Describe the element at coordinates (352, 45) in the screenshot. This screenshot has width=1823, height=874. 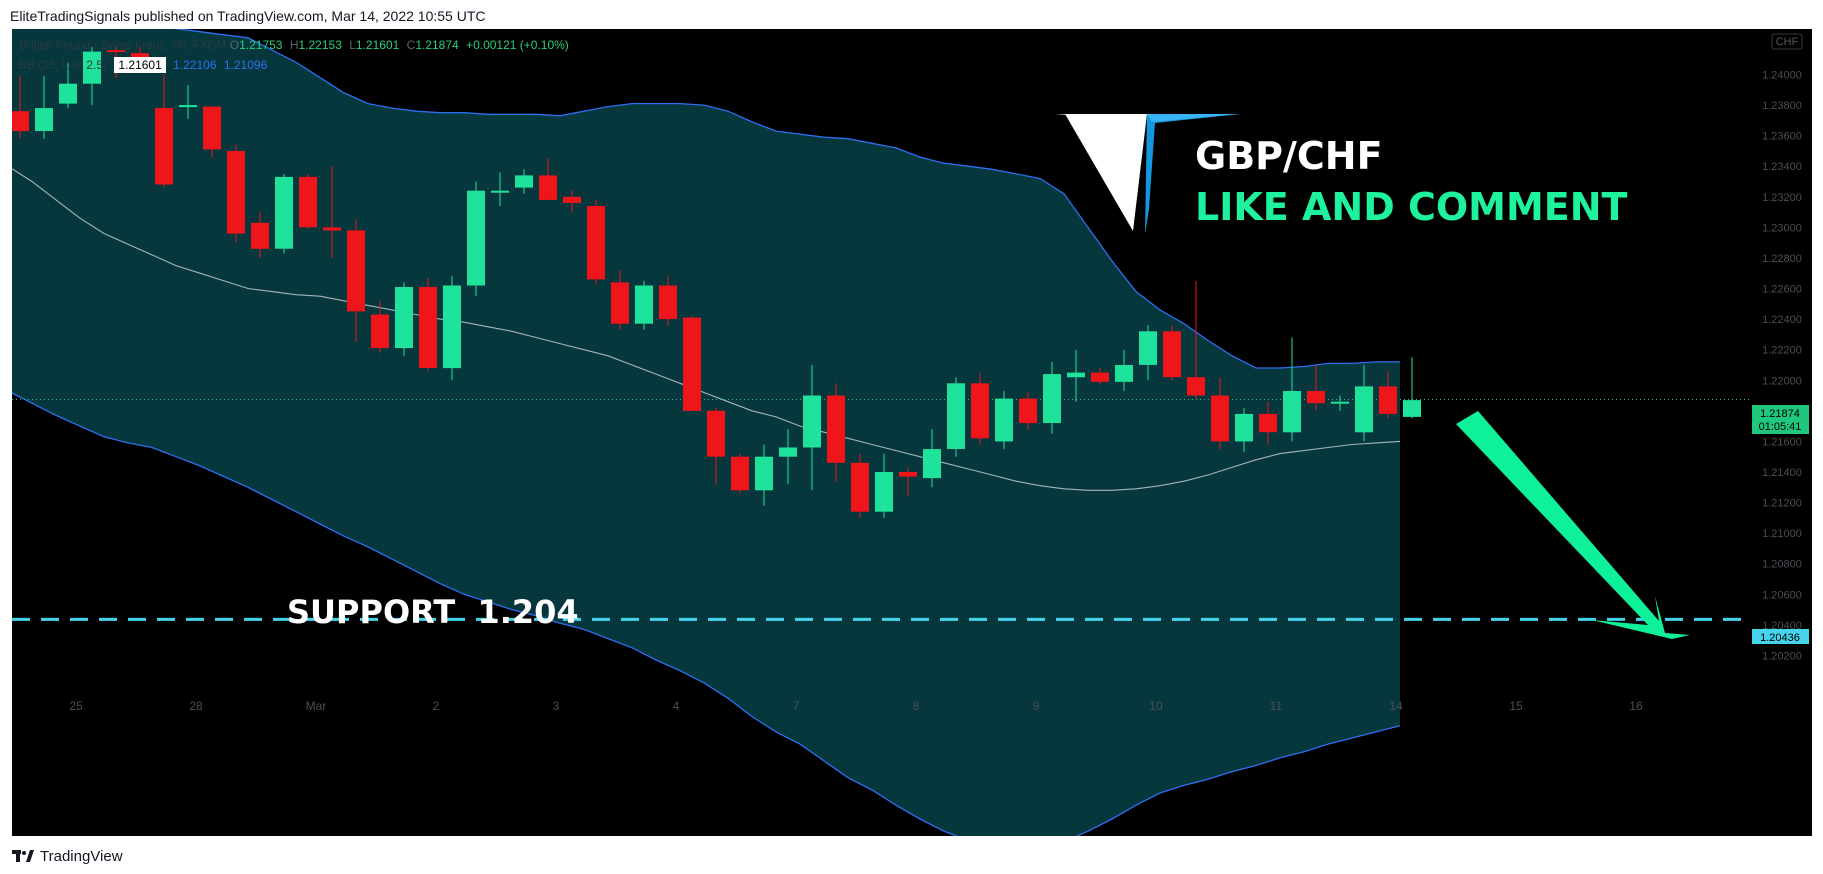
I see `low-label: L` at that location.